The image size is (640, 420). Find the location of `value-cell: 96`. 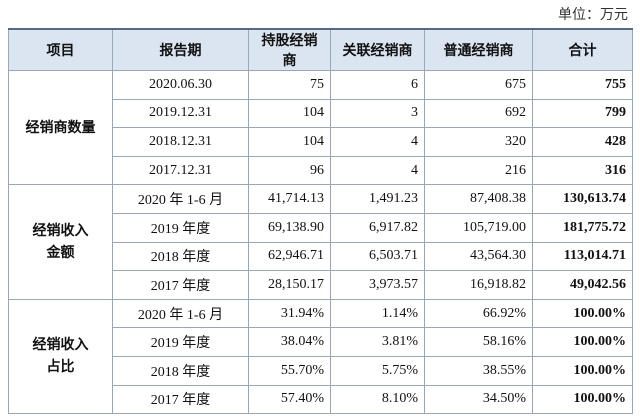

value-cell: 96 is located at coordinates (289, 170).